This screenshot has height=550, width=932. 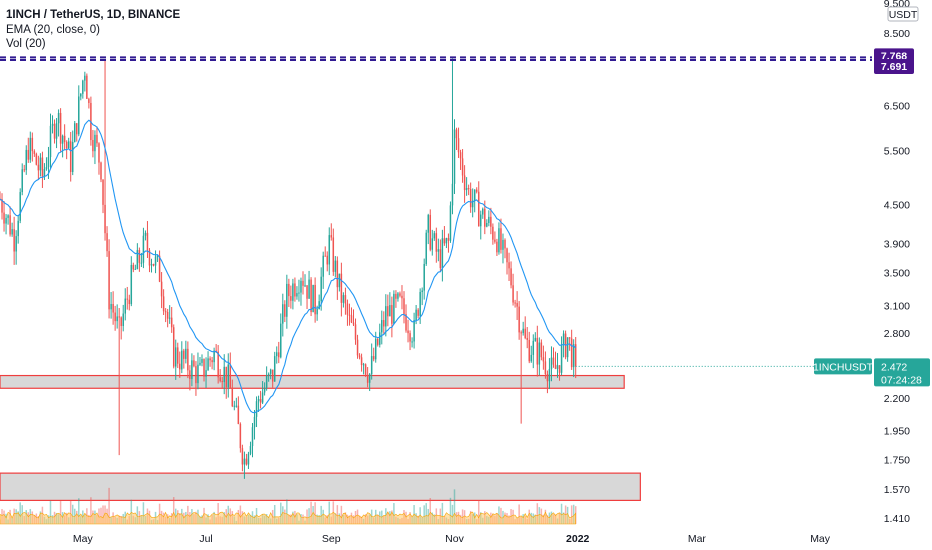 I want to click on time-axis-bg, so click(x=436, y=539).